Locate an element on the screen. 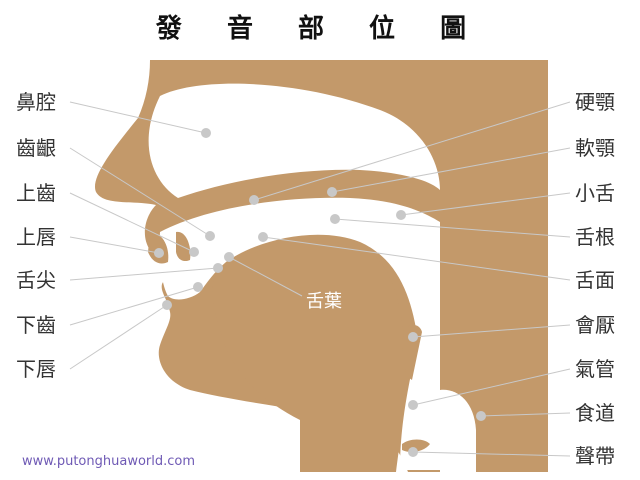 The width and height of the screenshot is (640, 480). pointer-dot-vocal-cords is located at coordinates (413, 452).